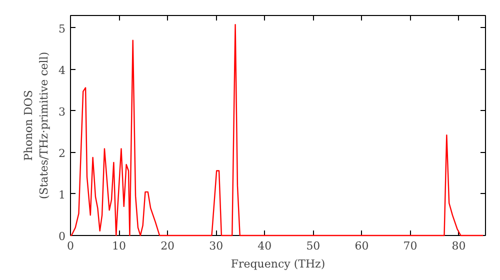  What do you see at coordinates (216, 246) in the screenshot?
I see `x-tick-label: 30` at bounding box center [216, 246].